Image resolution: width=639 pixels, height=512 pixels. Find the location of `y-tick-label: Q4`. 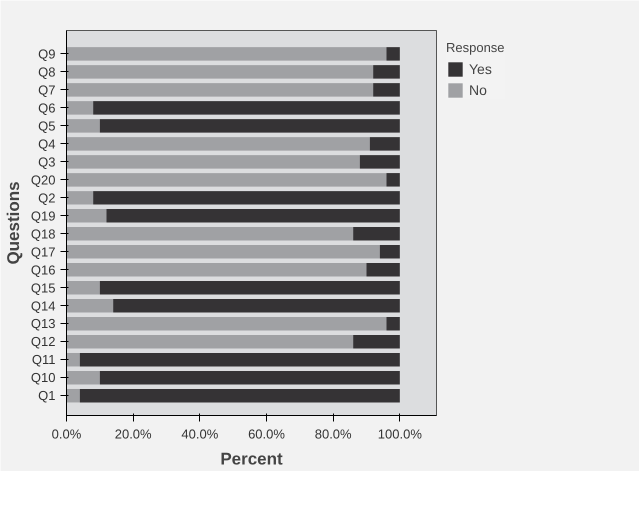

y-tick-label: Q4 is located at coordinates (47, 144).